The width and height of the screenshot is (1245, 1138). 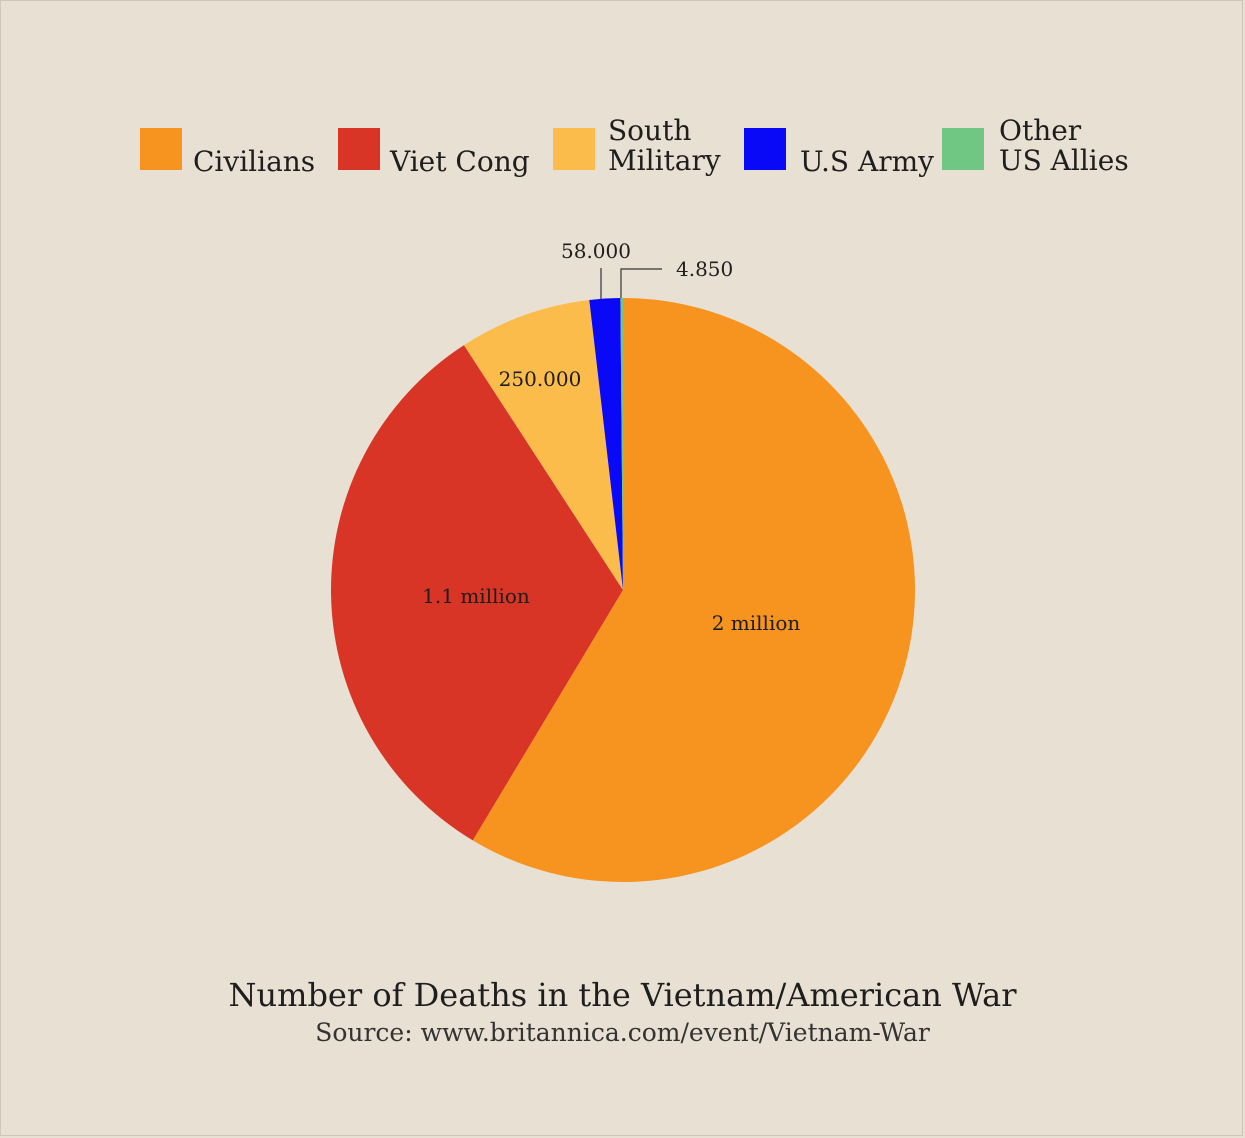 I want to click on slice-label-other-us-allies: 4.850, so click(x=704, y=269).